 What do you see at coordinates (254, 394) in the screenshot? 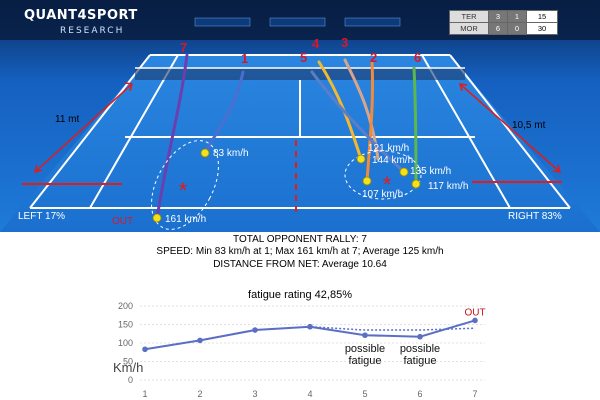
I see `x-tick-label: 3` at bounding box center [254, 394].